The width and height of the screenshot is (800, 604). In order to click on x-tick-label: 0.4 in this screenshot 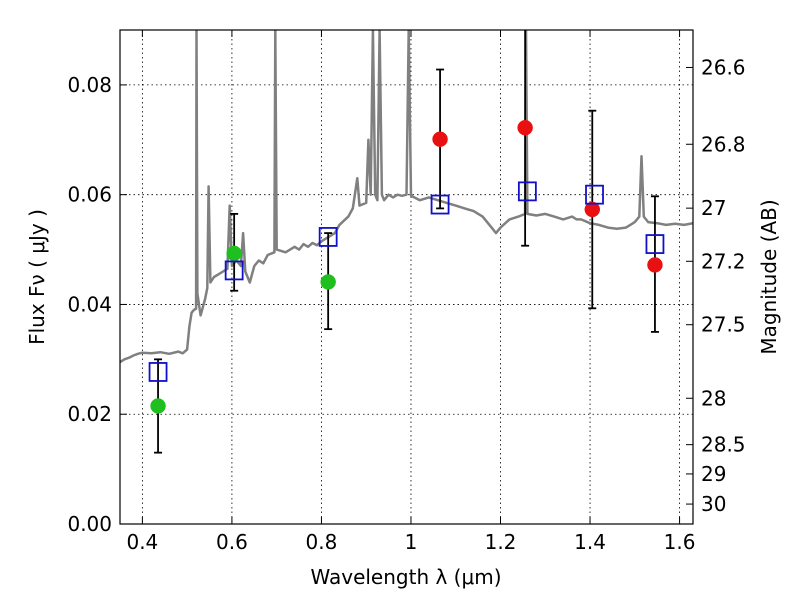, I will do `click(142, 542)`.